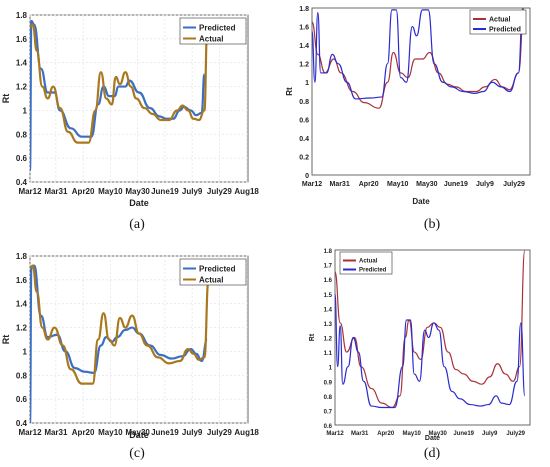  Describe the element at coordinates (328, 325) in the screenshot. I see `y-tick-label: 1.3` at that location.